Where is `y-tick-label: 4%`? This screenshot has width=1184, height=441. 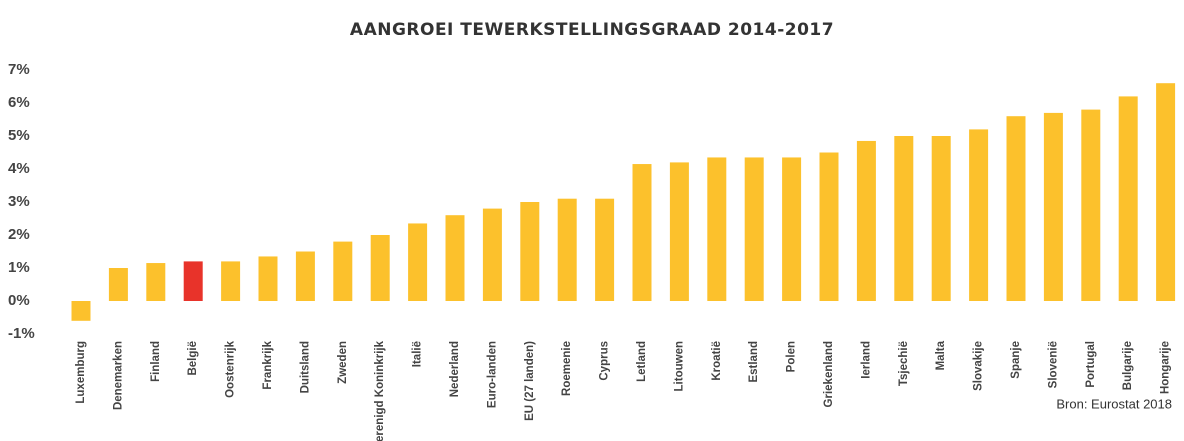 y-tick-label: 4% is located at coordinates (19, 168).